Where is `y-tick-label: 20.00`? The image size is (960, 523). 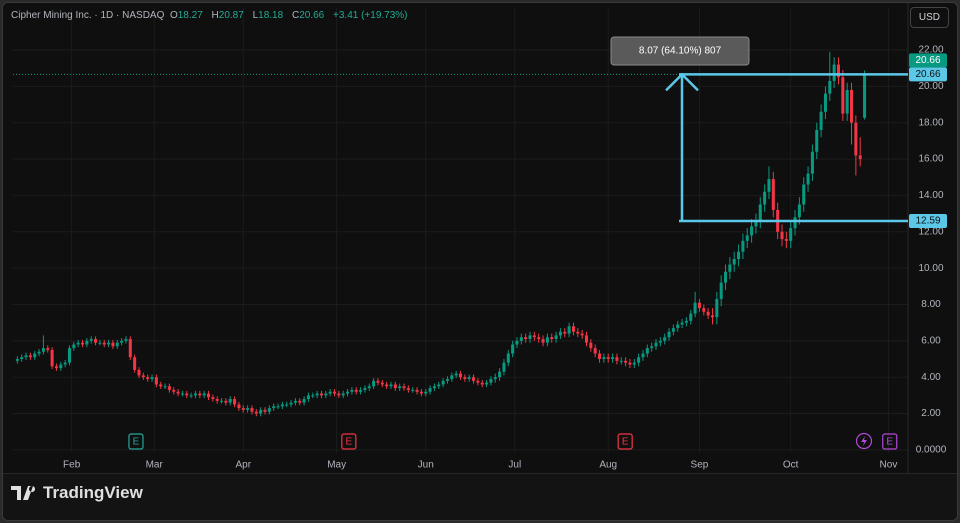 y-tick-label: 20.00 is located at coordinates (930, 86).